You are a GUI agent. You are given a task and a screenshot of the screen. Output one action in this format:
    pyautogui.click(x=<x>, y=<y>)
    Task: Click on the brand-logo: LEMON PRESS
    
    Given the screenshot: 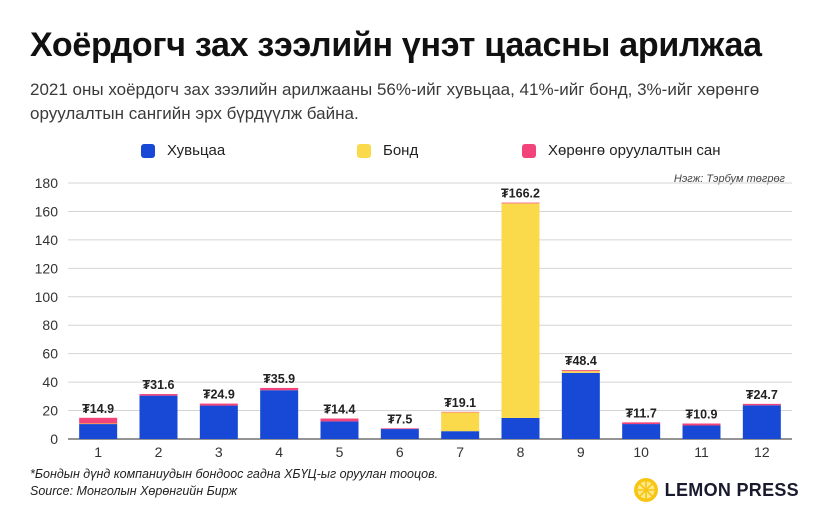 What is the action you would take?
    pyautogui.click(x=716, y=490)
    